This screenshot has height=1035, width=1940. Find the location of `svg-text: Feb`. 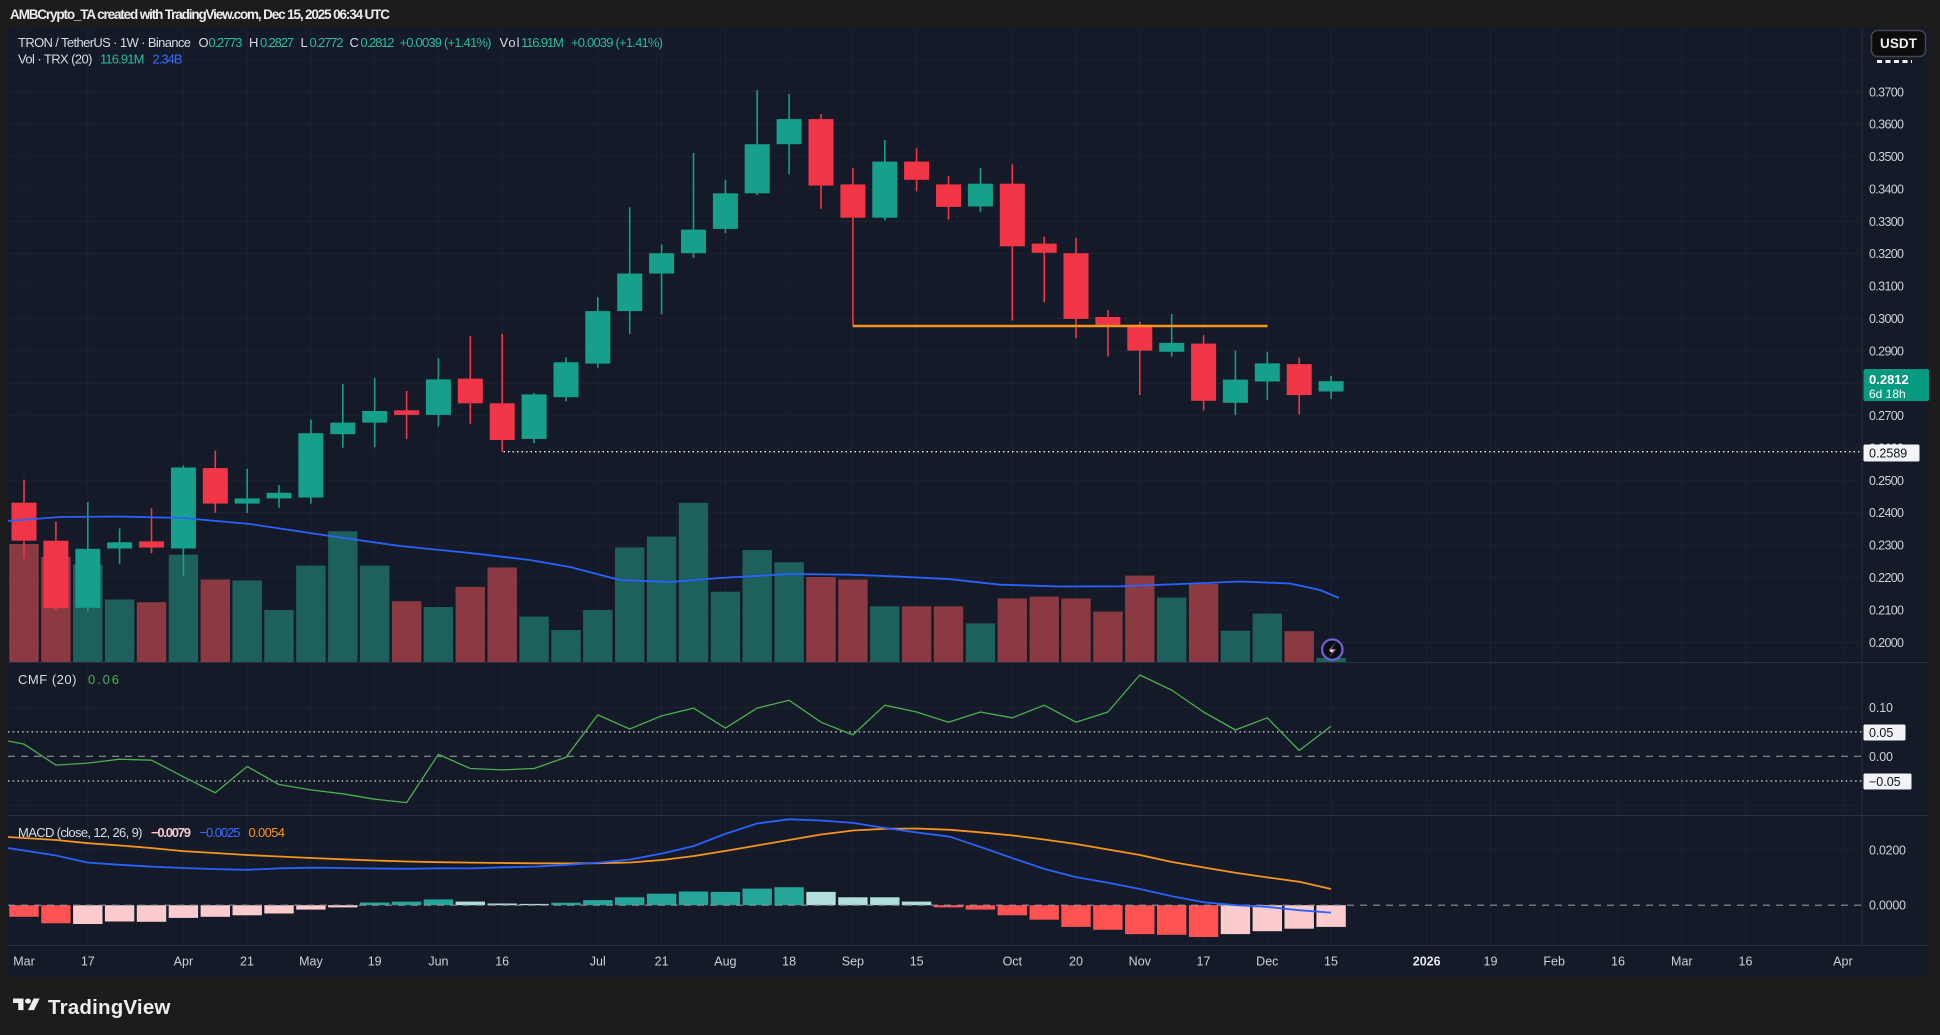

svg-text: Feb is located at coordinates (1554, 962).